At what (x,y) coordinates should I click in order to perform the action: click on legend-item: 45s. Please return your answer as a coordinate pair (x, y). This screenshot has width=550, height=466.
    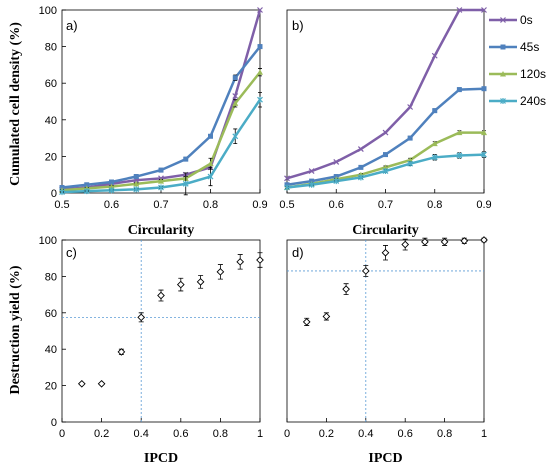
    Looking at the image, I should click on (514, 47).